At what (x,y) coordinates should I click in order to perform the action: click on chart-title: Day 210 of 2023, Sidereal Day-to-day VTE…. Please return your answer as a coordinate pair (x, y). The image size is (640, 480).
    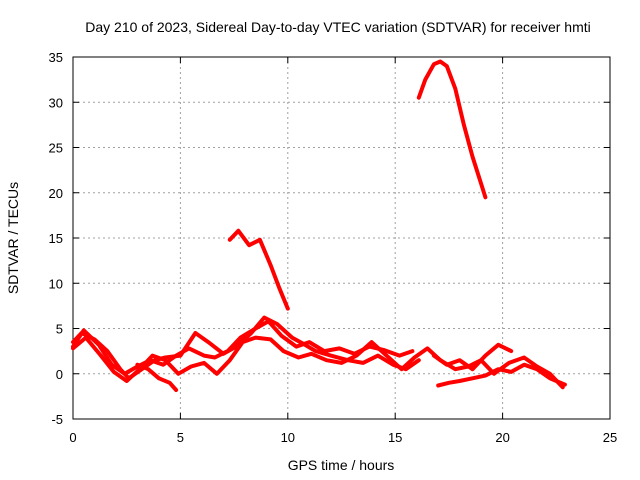
    Looking at the image, I should click on (338, 27).